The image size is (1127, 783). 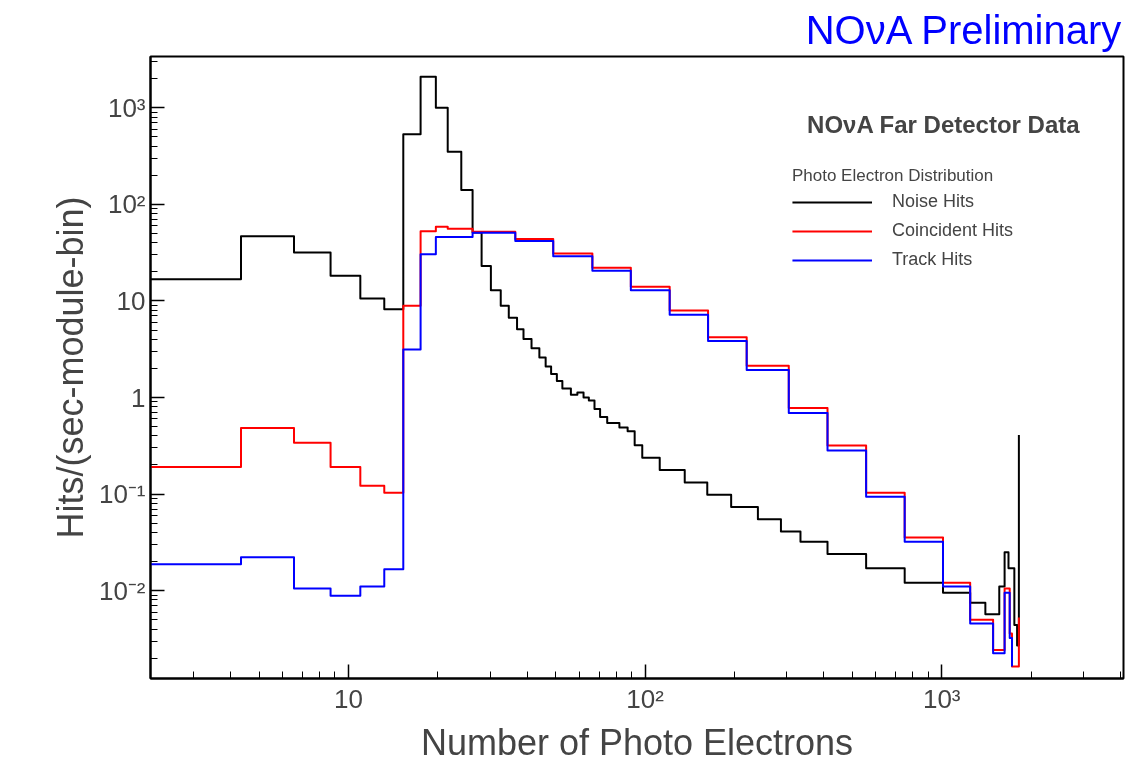 What do you see at coordinates (932, 201) in the screenshot?
I see `legend-label: Noise Hits` at bounding box center [932, 201].